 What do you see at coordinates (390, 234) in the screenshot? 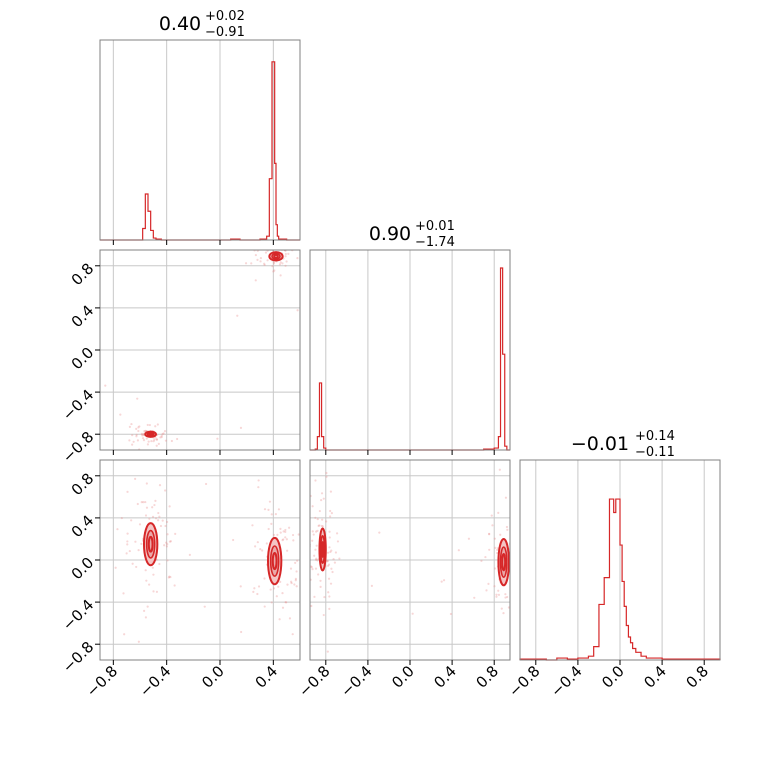
I see `param-title-1: 0.90` at bounding box center [390, 234].